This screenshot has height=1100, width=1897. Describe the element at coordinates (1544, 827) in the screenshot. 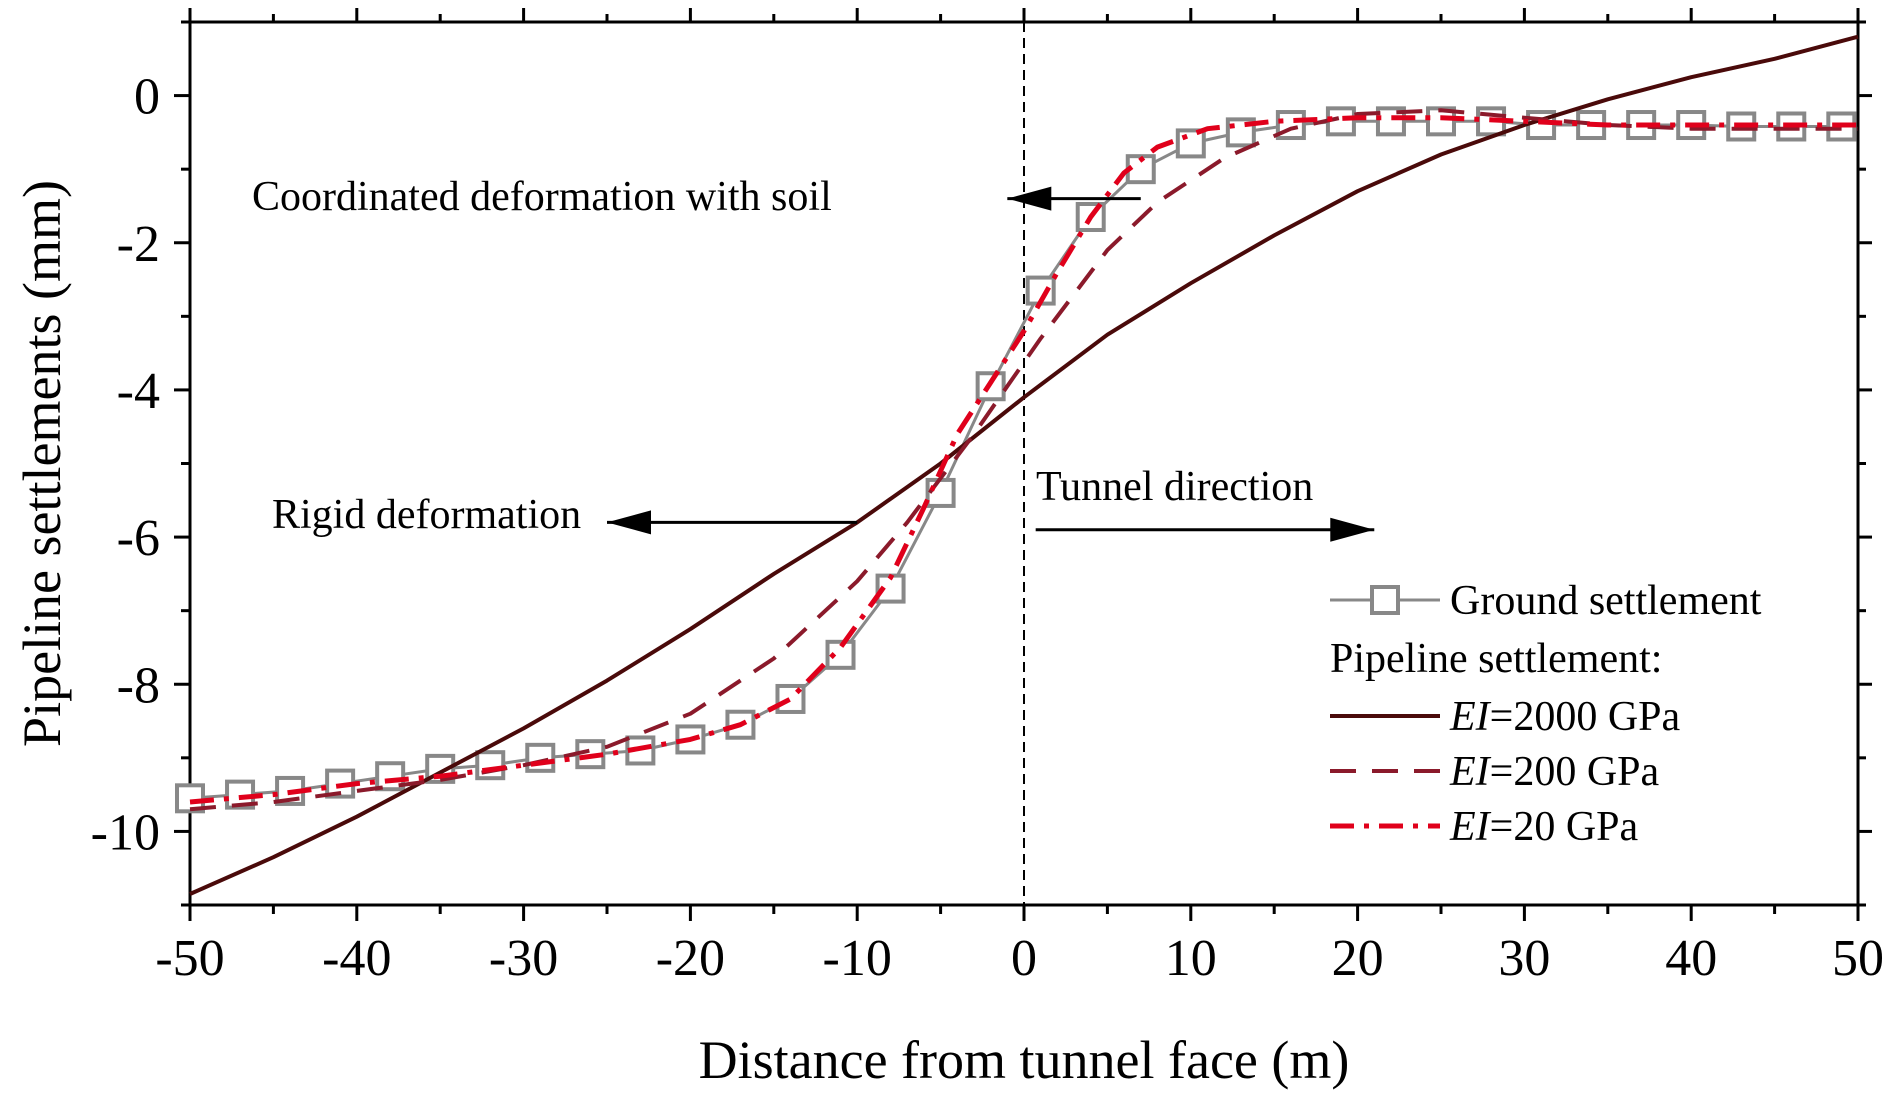

I see `legend-label-ei-20-gpa: EI=20 GPa` at that location.